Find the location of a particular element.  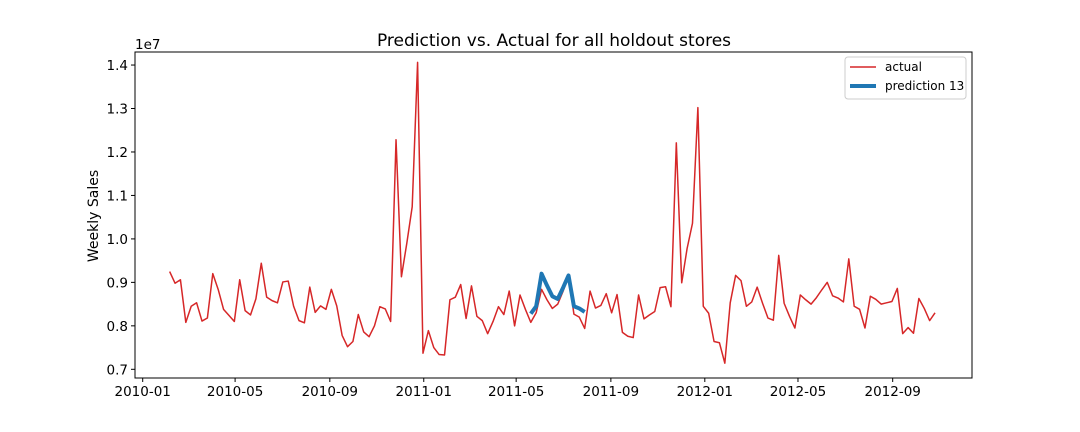

x-tick-label: 2011-09 is located at coordinates (611, 392).